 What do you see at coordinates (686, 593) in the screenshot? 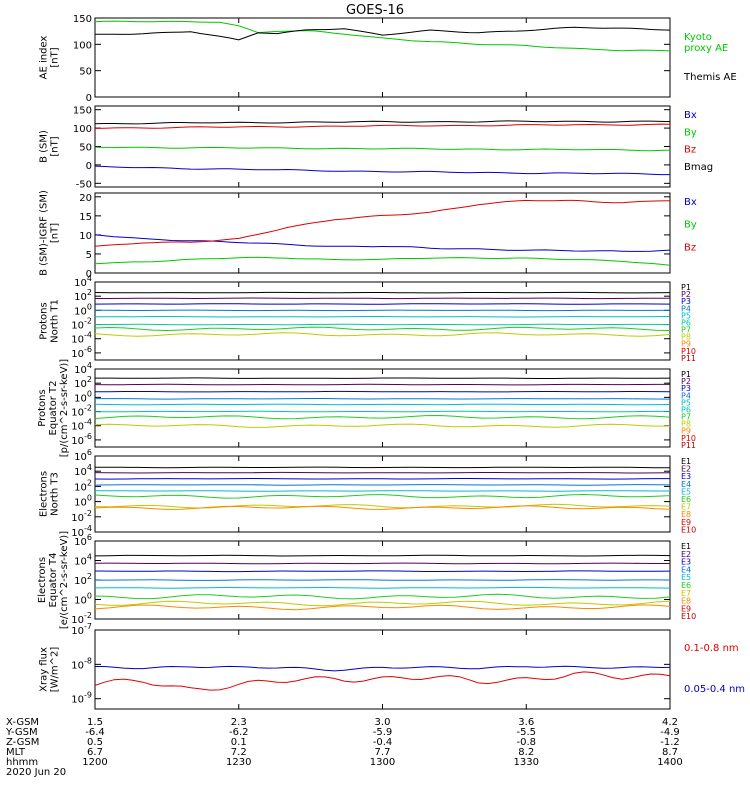
I see `panel-7-legend-e7: E7` at bounding box center [686, 593].